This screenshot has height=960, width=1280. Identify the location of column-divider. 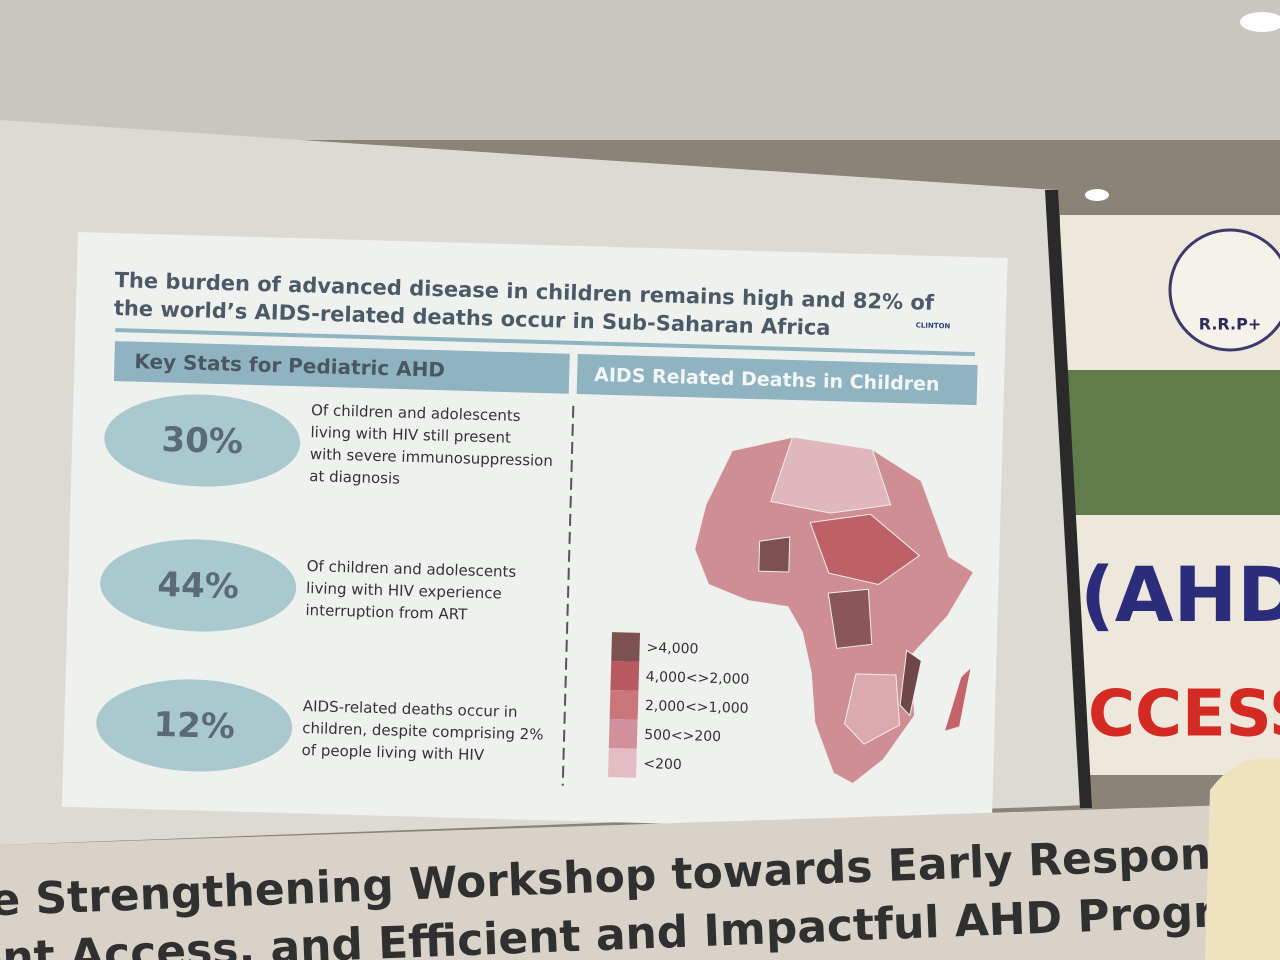
(568, 595).